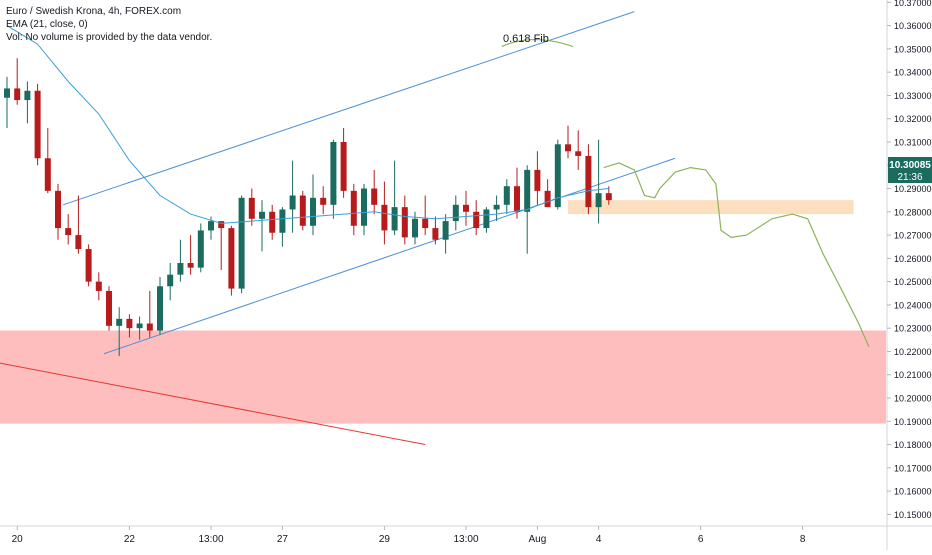 This screenshot has width=932, height=555. I want to click on price-tick-label: 10.26000, so click(913, 259).